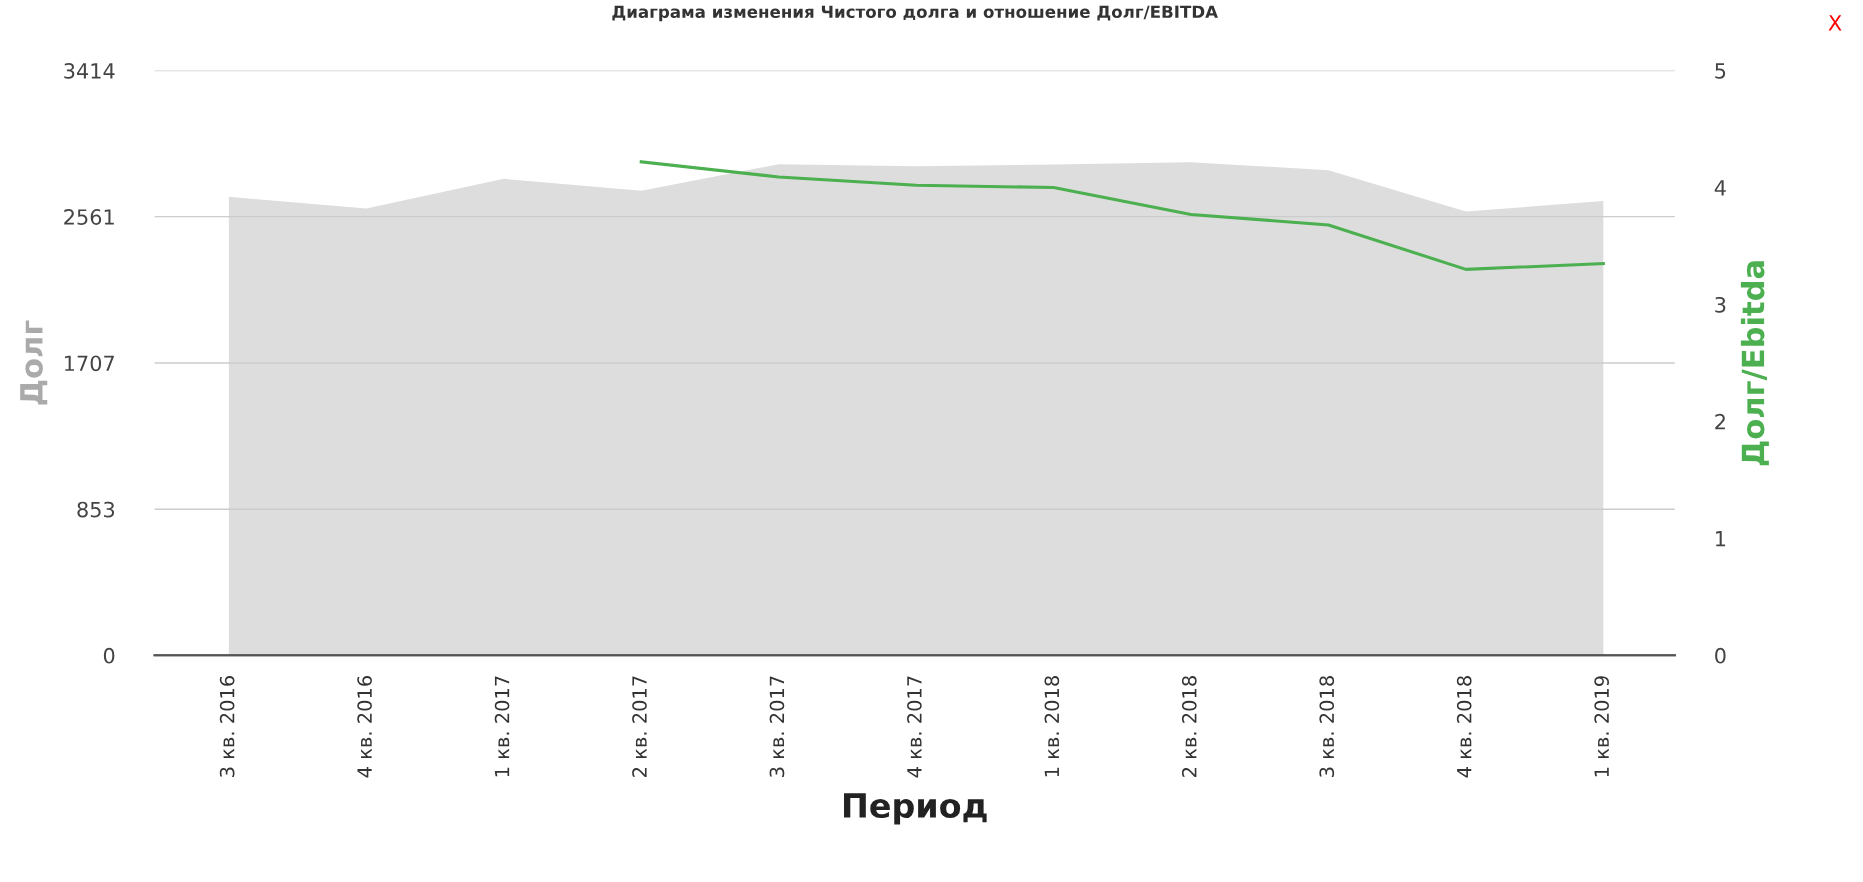 The height and width of the screenshot is (882, 1863). What do you see at coordinates (1464, 727) in the screenshot?
I see `x-tick-label: 4 кв. 2018` at bounding box center [1464, 727].